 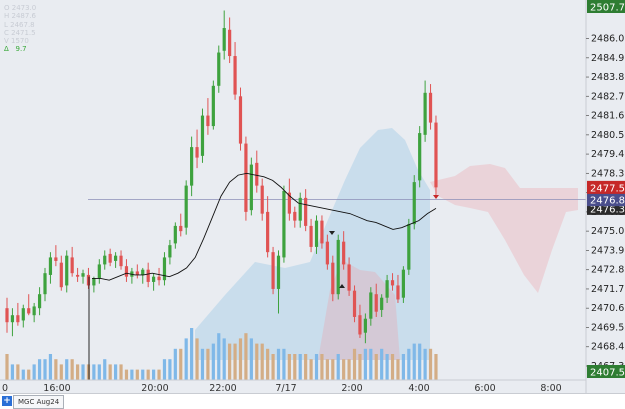 I want to click on last-trade-marker, so click(x=436, y=197).